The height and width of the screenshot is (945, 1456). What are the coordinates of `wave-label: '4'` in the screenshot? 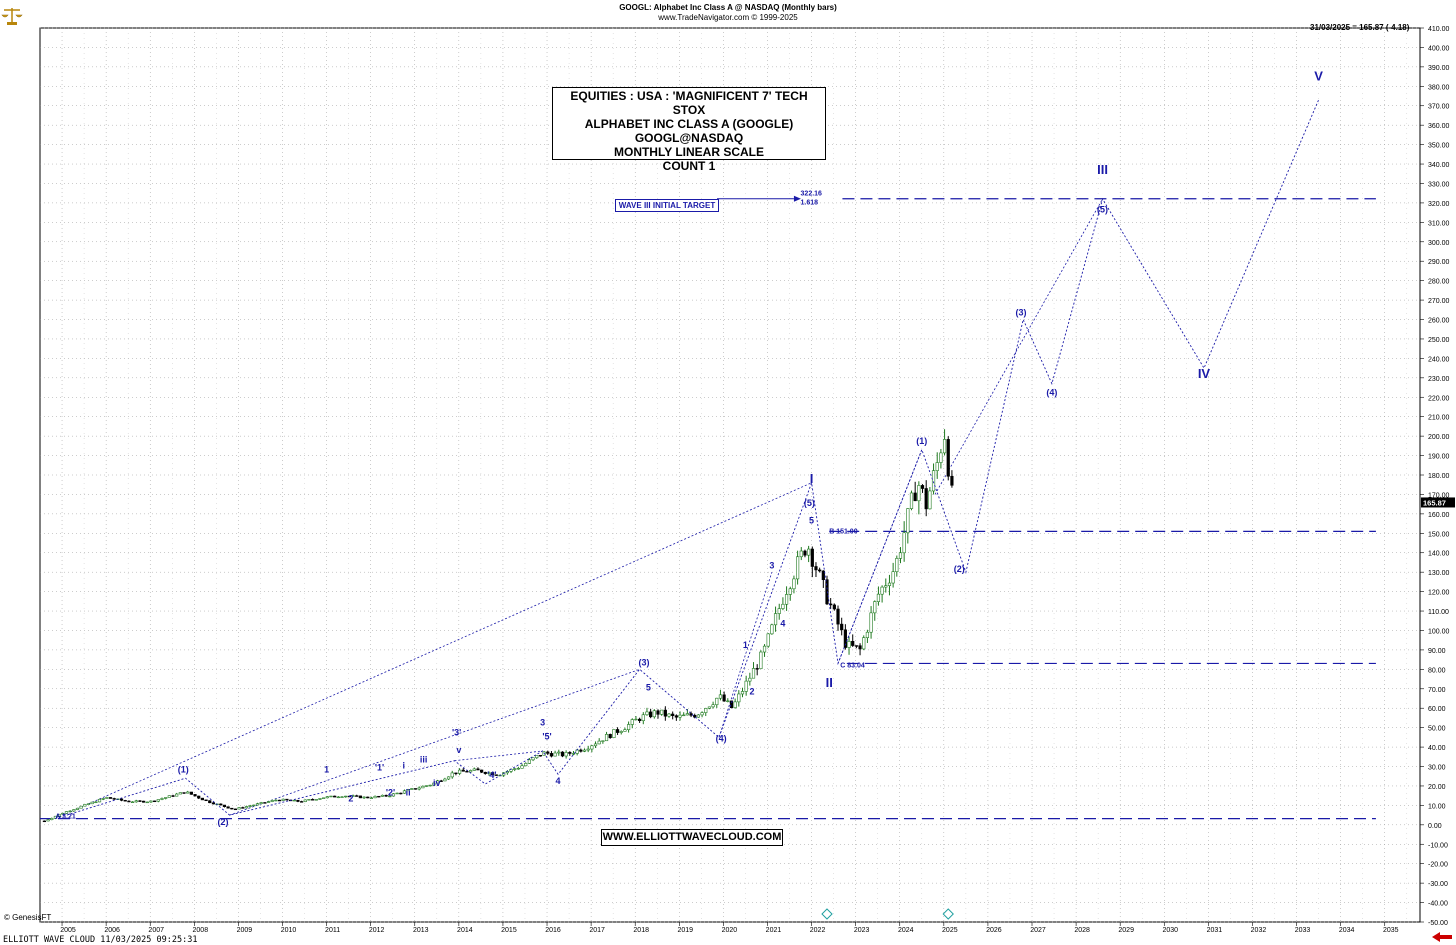 It's located at (491, 775).